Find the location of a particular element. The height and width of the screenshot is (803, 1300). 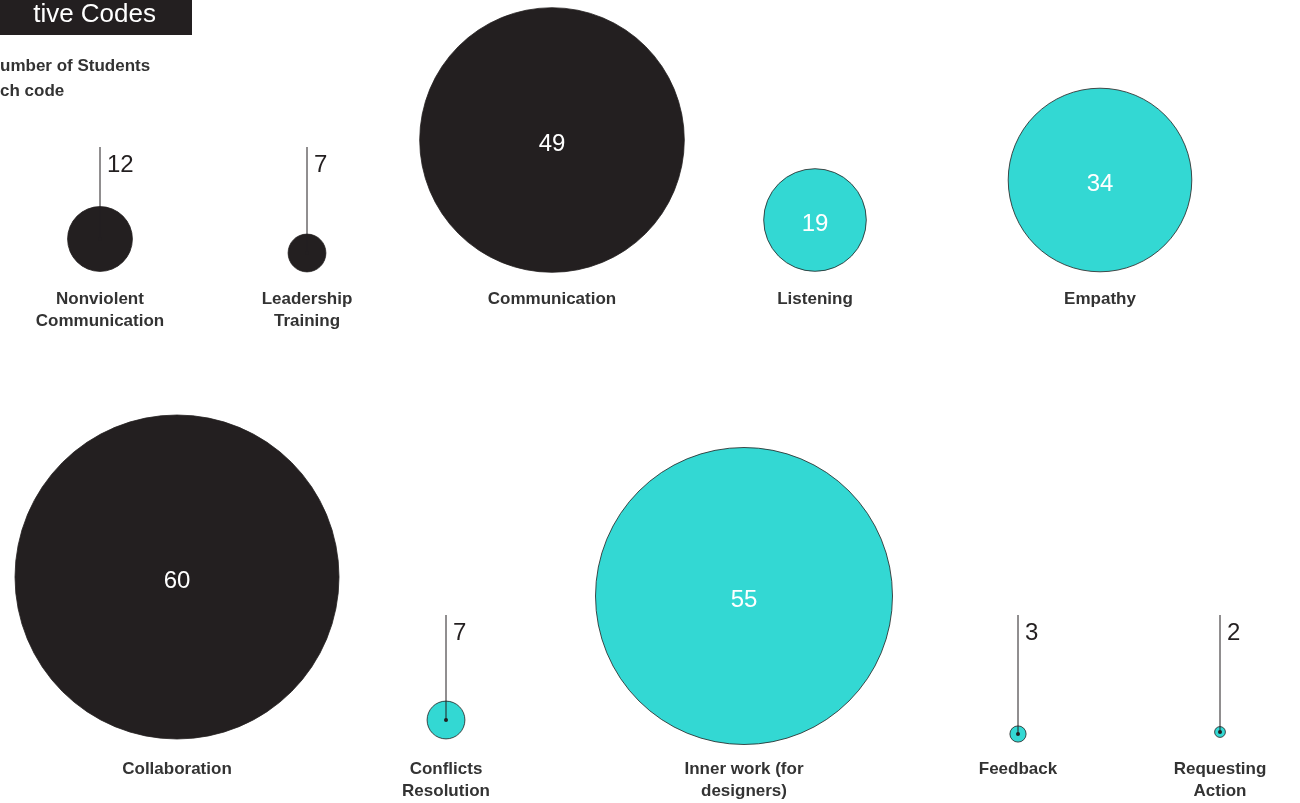

category-label: Empathy is located at coordinates (1100, 299).